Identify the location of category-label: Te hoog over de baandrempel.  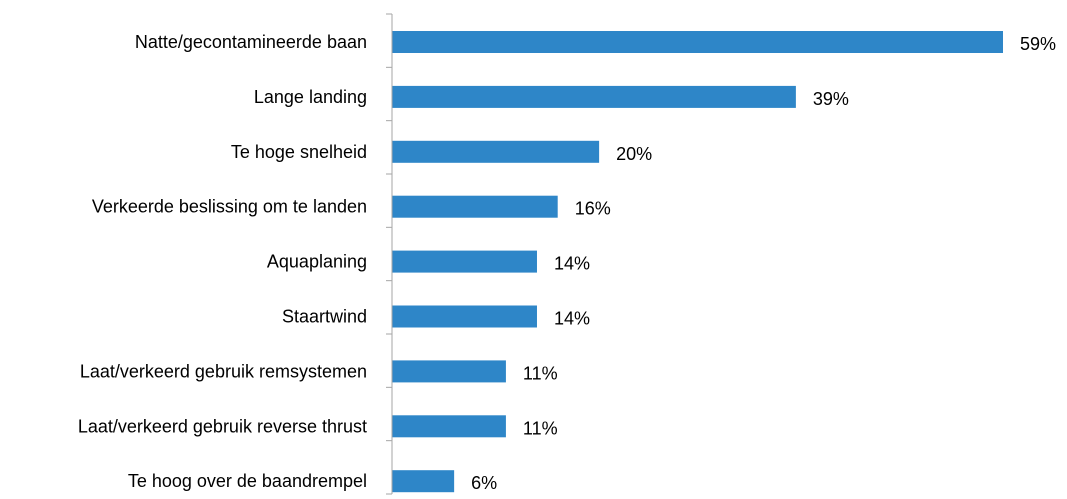
(247, 481).